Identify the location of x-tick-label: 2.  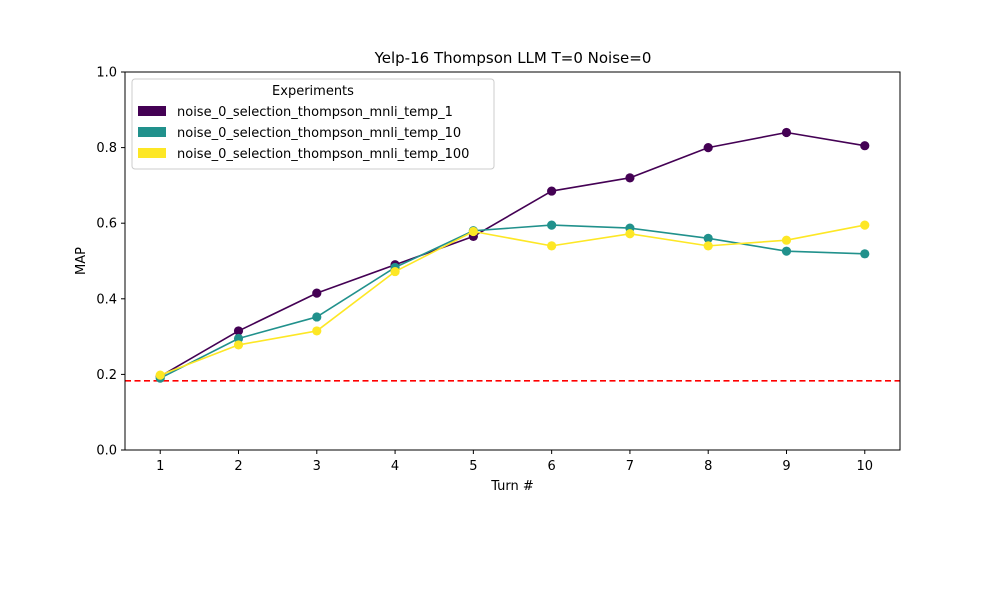
(238, 466).